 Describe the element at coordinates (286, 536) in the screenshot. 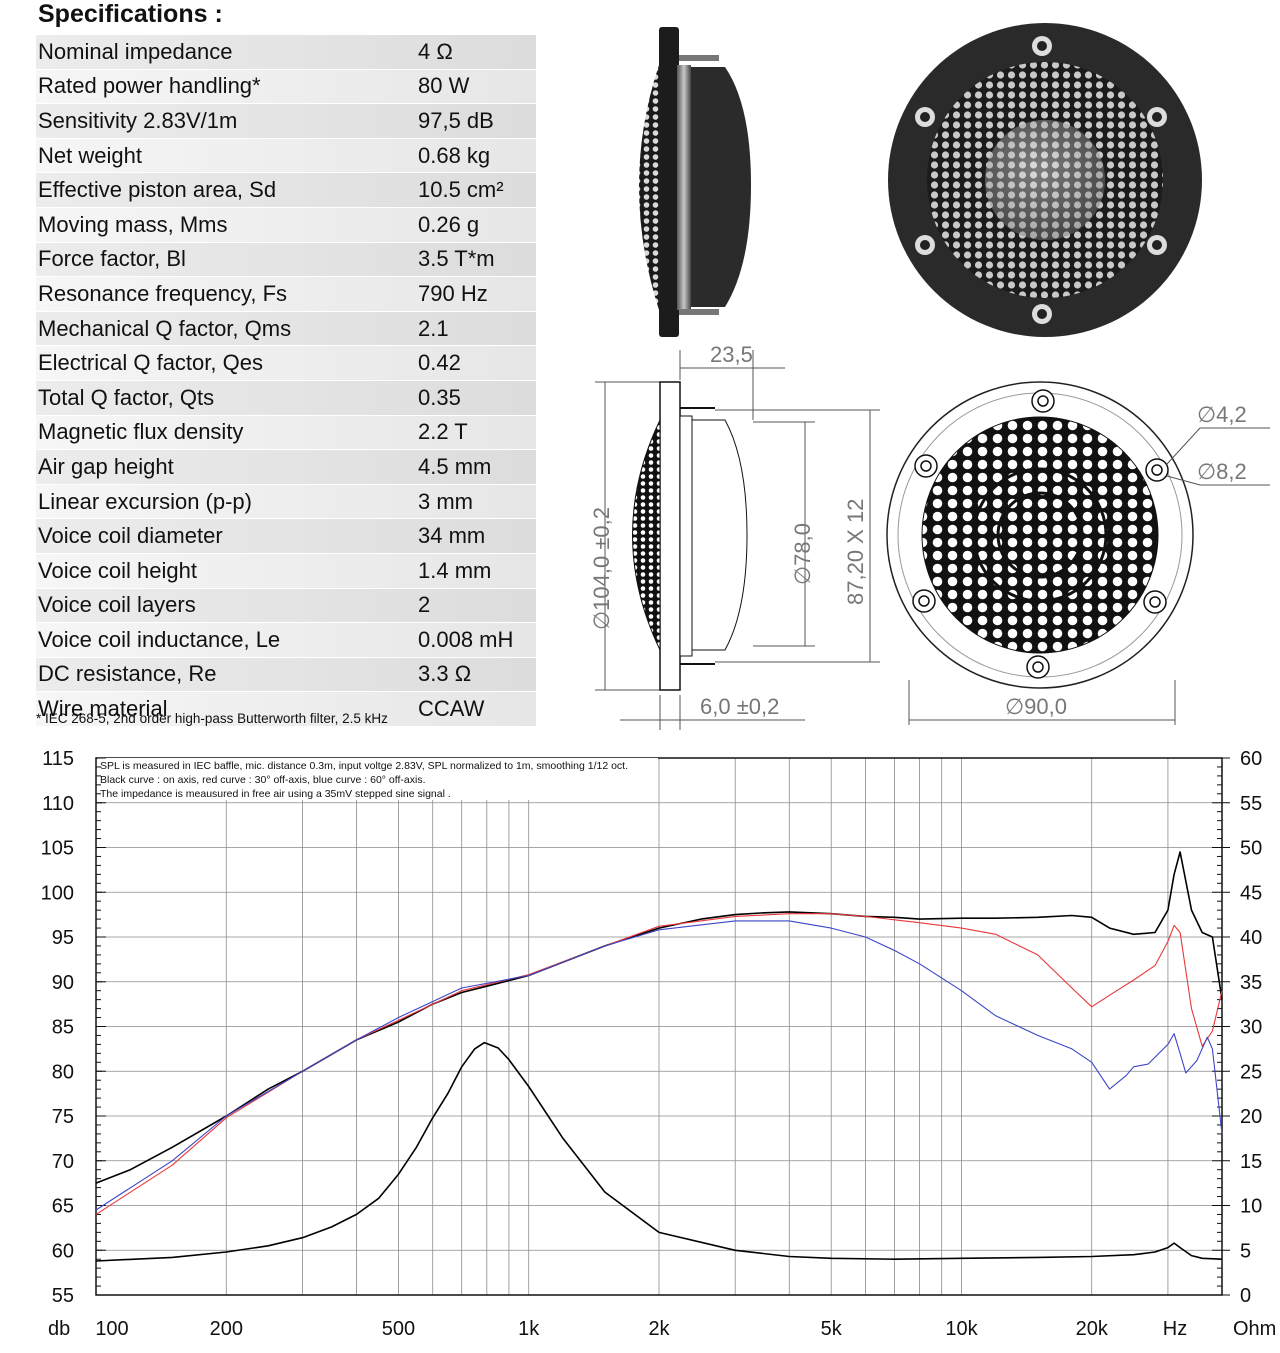

I see `spec-row: Voice coil diameter 34 mm` at that location.